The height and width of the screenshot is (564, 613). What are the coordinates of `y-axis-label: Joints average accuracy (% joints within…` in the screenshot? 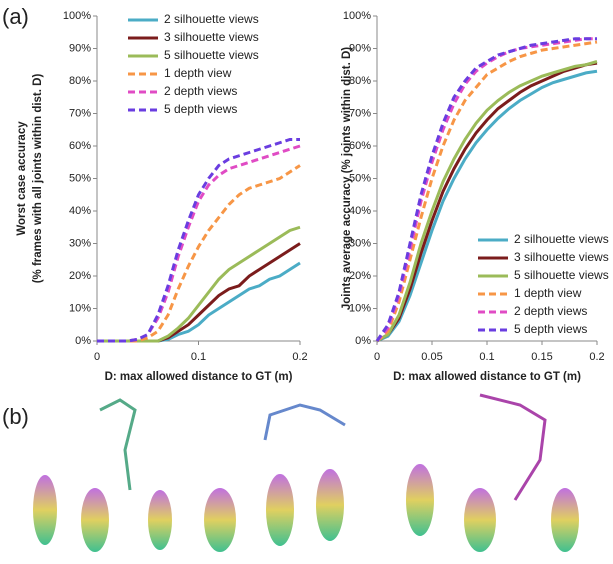 It's located at (347, 178).